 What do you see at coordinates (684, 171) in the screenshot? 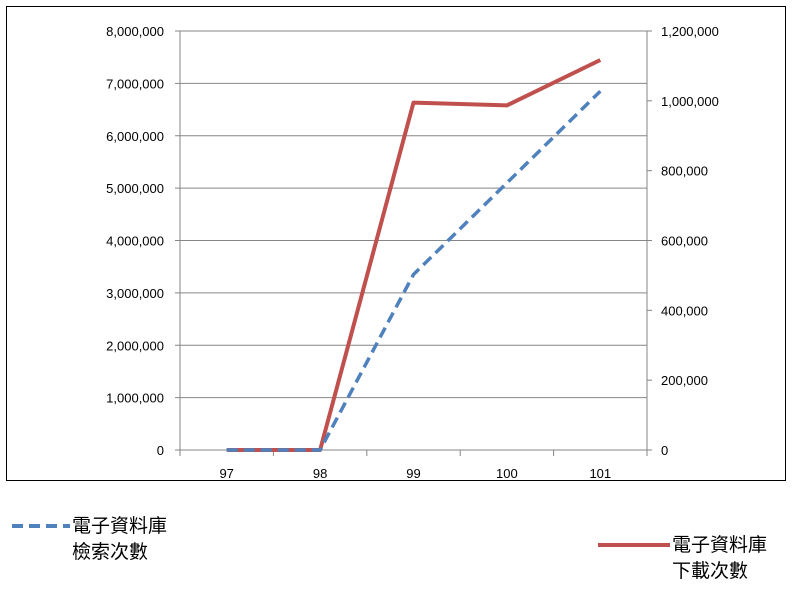
I see `right-tick-label: 800,000` at bounding box center [684, 171].